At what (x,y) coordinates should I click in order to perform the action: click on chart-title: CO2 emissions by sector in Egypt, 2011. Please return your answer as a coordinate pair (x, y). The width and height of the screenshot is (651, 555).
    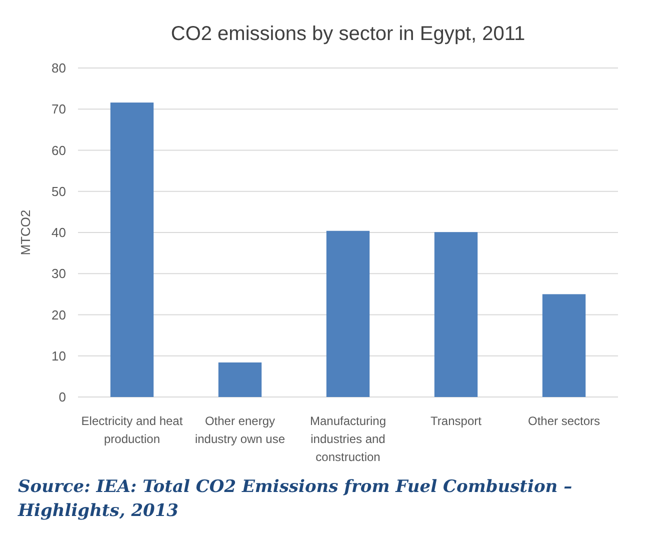
    Looking at the image, I should click on (348, 34).